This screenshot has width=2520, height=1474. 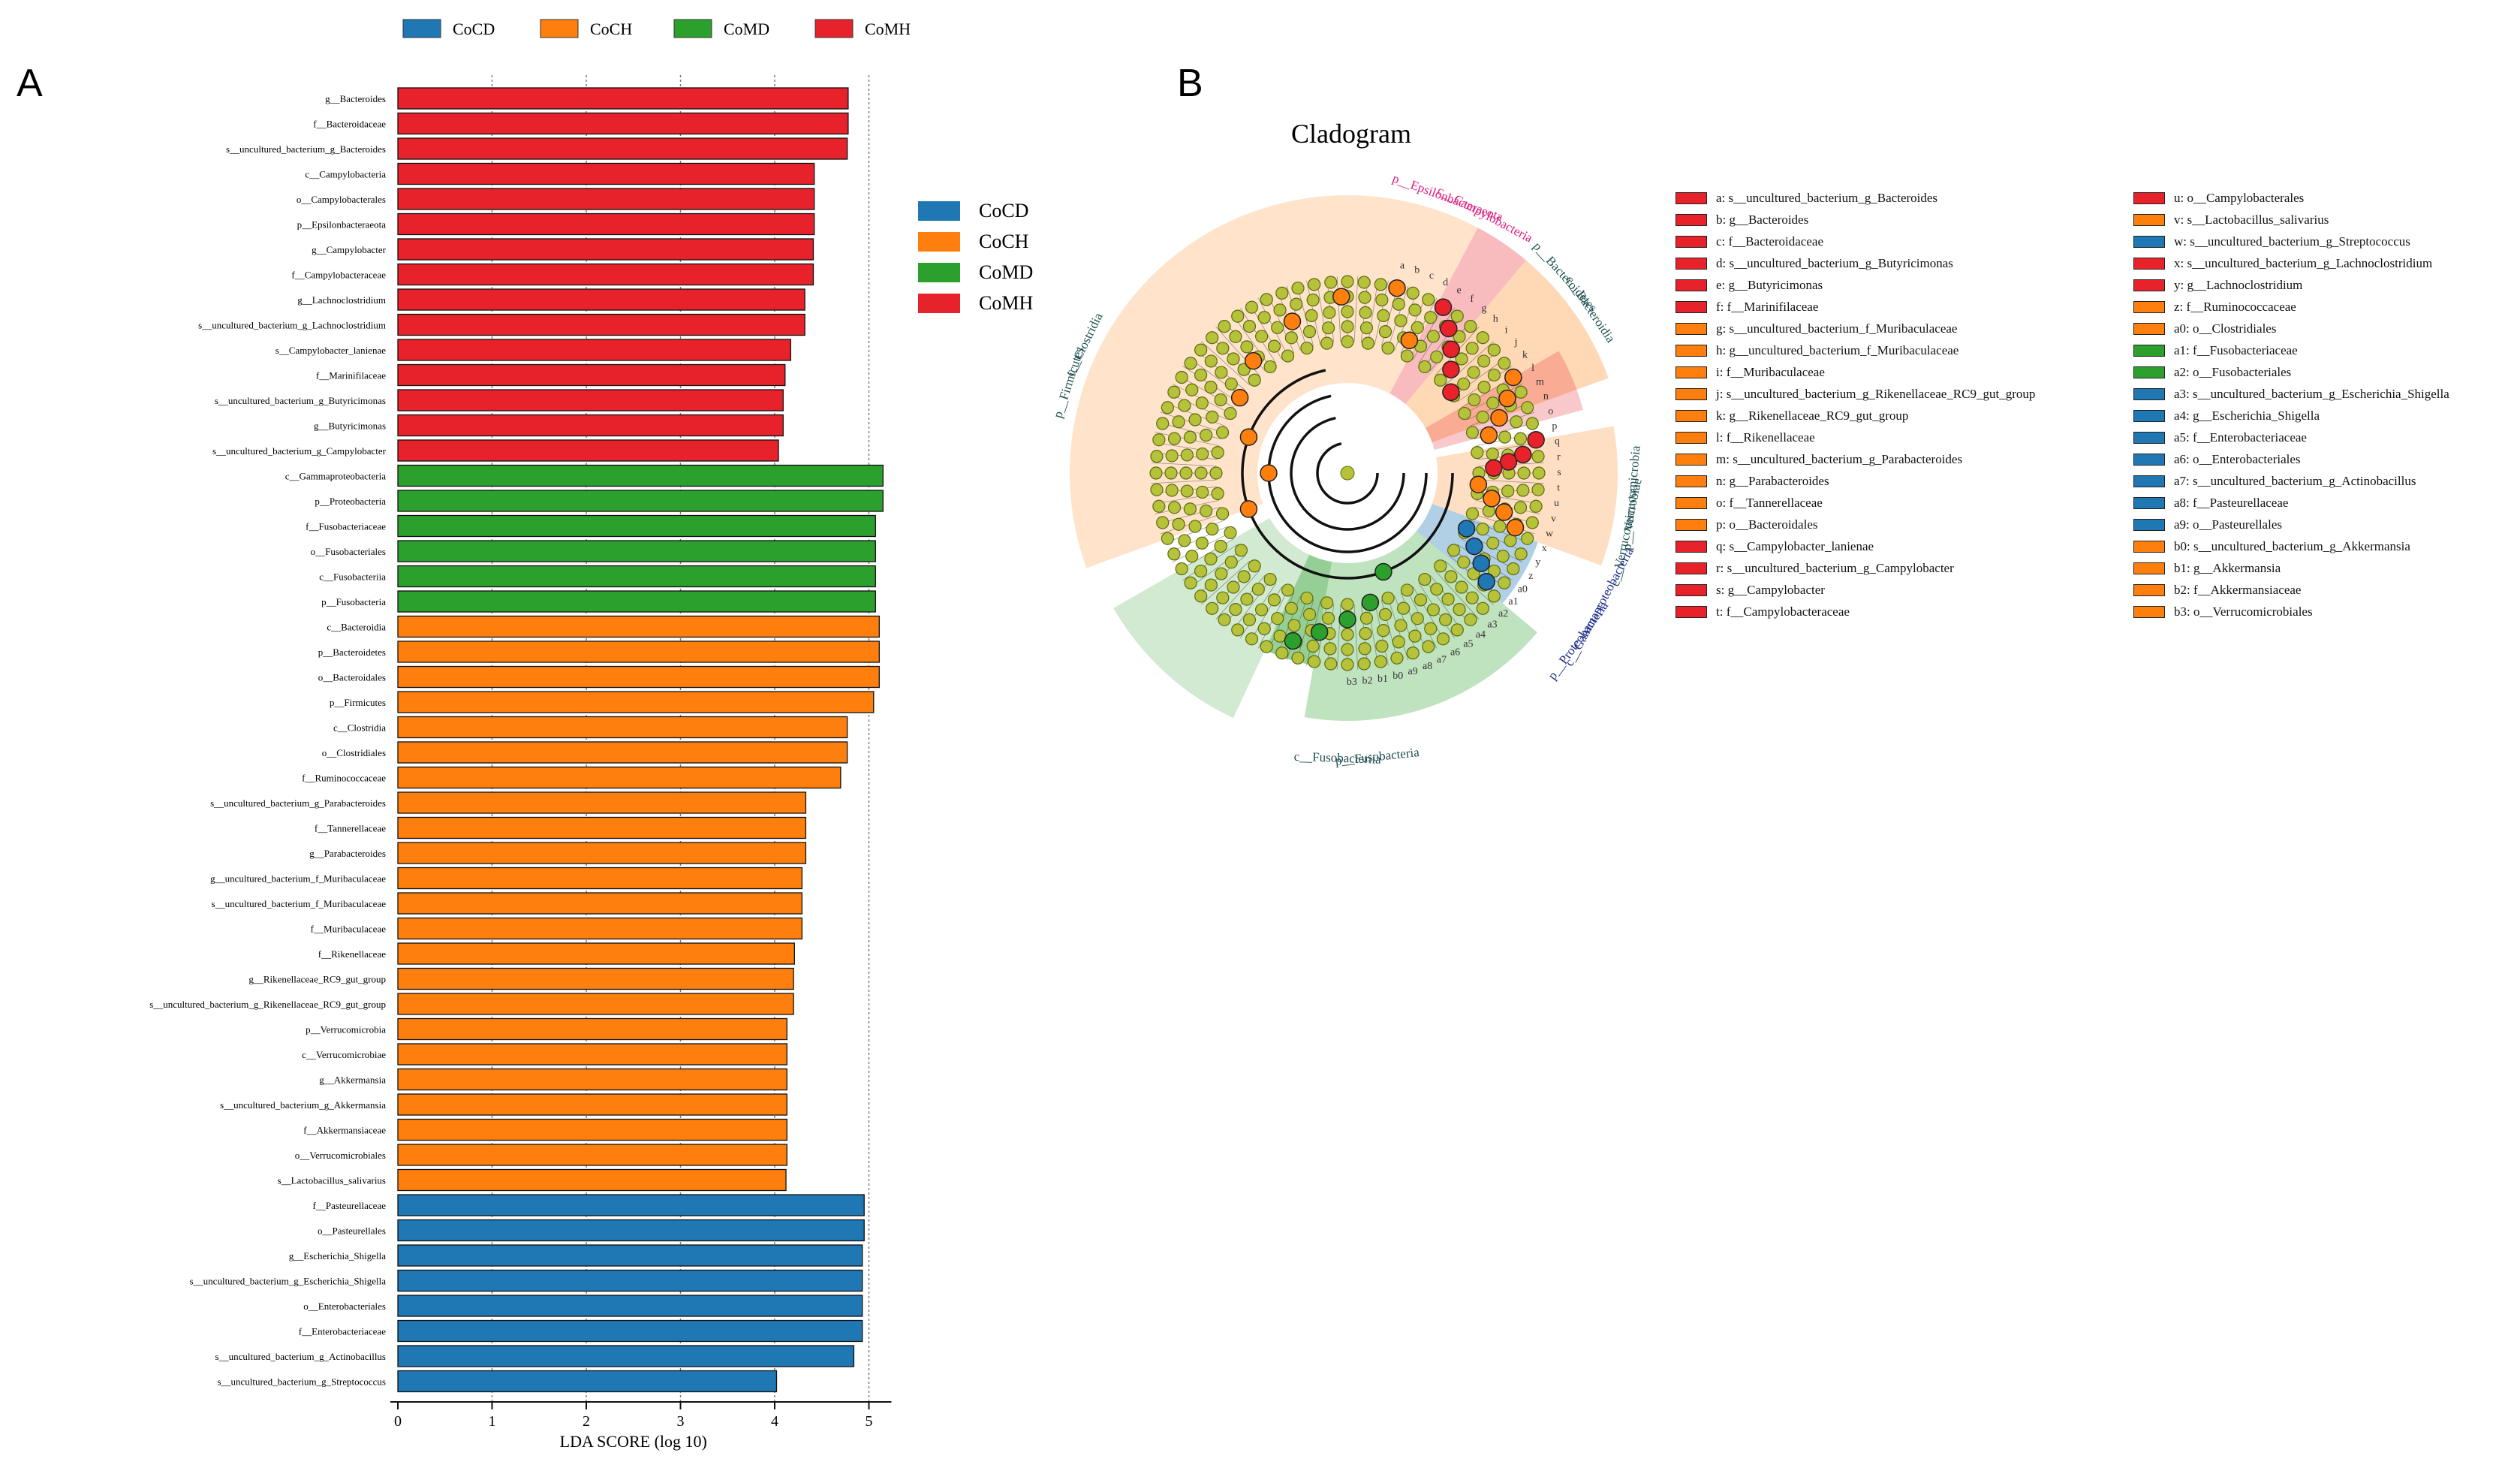 What do you see at coordinates (1525, 354) in the screenshot?
I see `clade-node-letter: k` at bounding box center [1525, 354].